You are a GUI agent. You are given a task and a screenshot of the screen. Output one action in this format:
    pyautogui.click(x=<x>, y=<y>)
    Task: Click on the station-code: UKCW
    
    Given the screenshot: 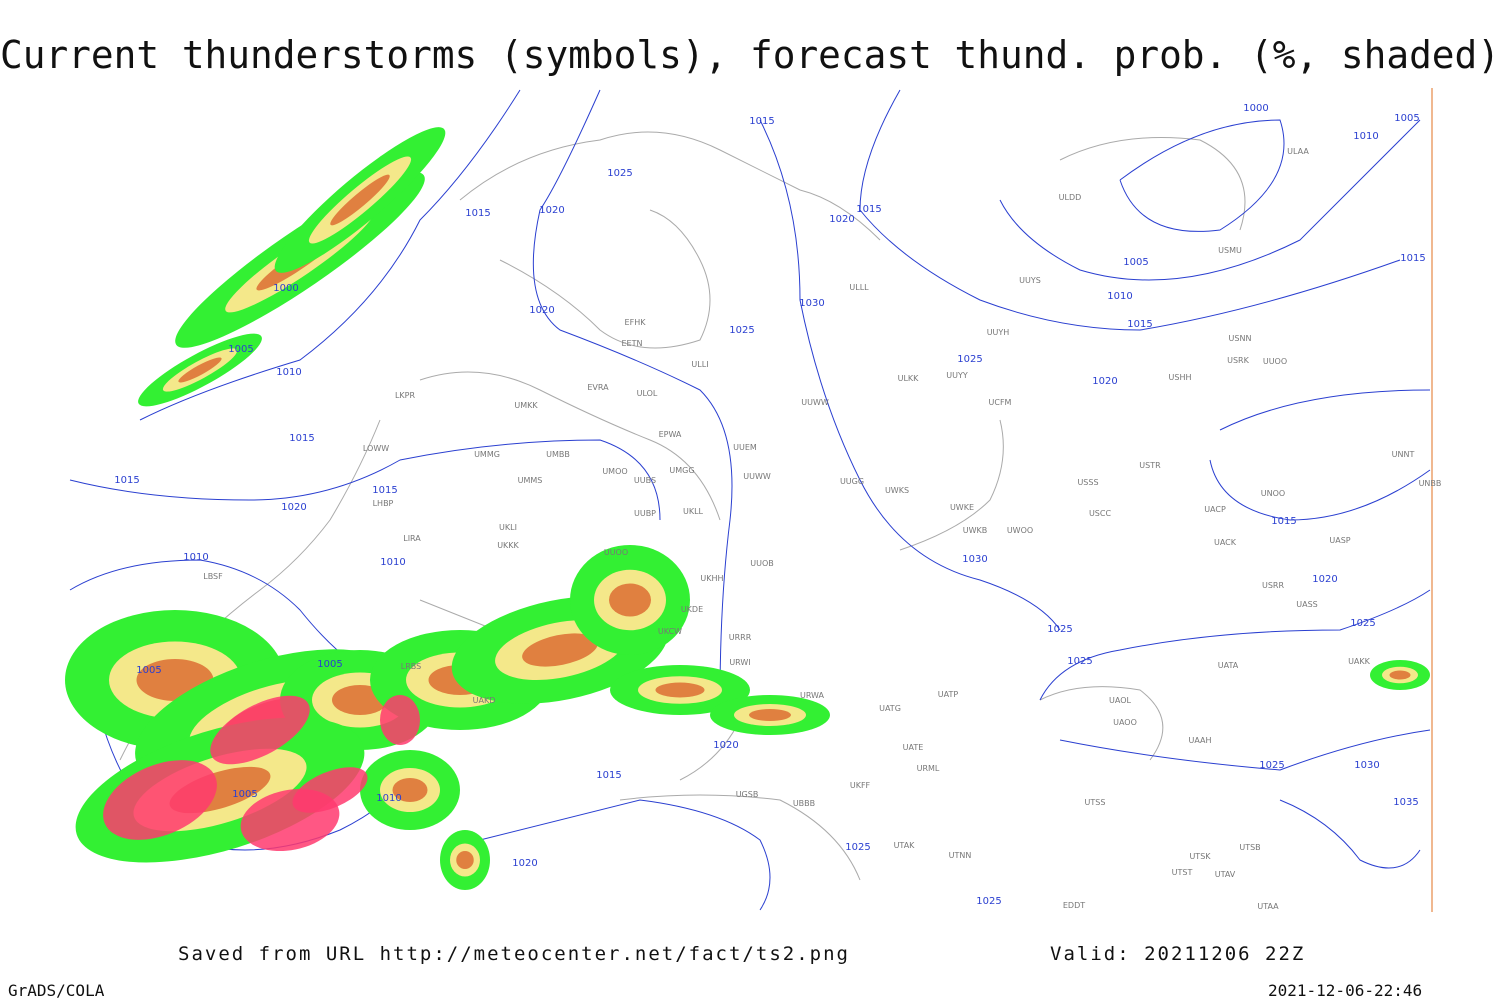 What is the action you would take?
    pyautogui.click(x=670, y=631)
    